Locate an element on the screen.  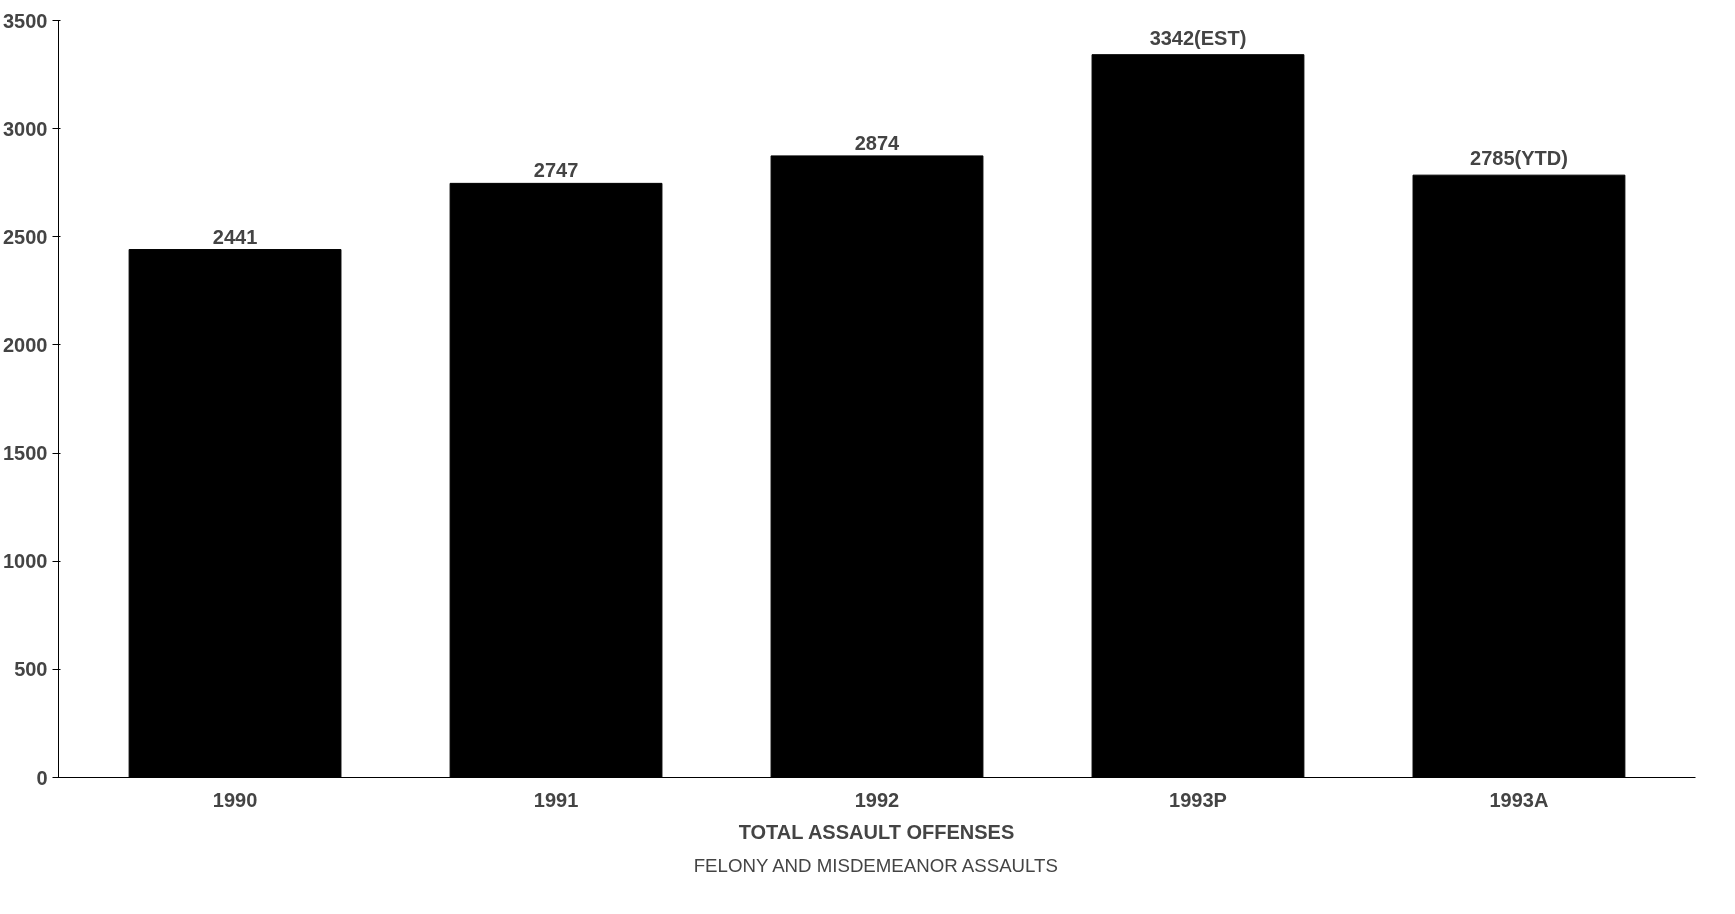
x-tick-label: 1993P is located at coordinates (1198, 799).